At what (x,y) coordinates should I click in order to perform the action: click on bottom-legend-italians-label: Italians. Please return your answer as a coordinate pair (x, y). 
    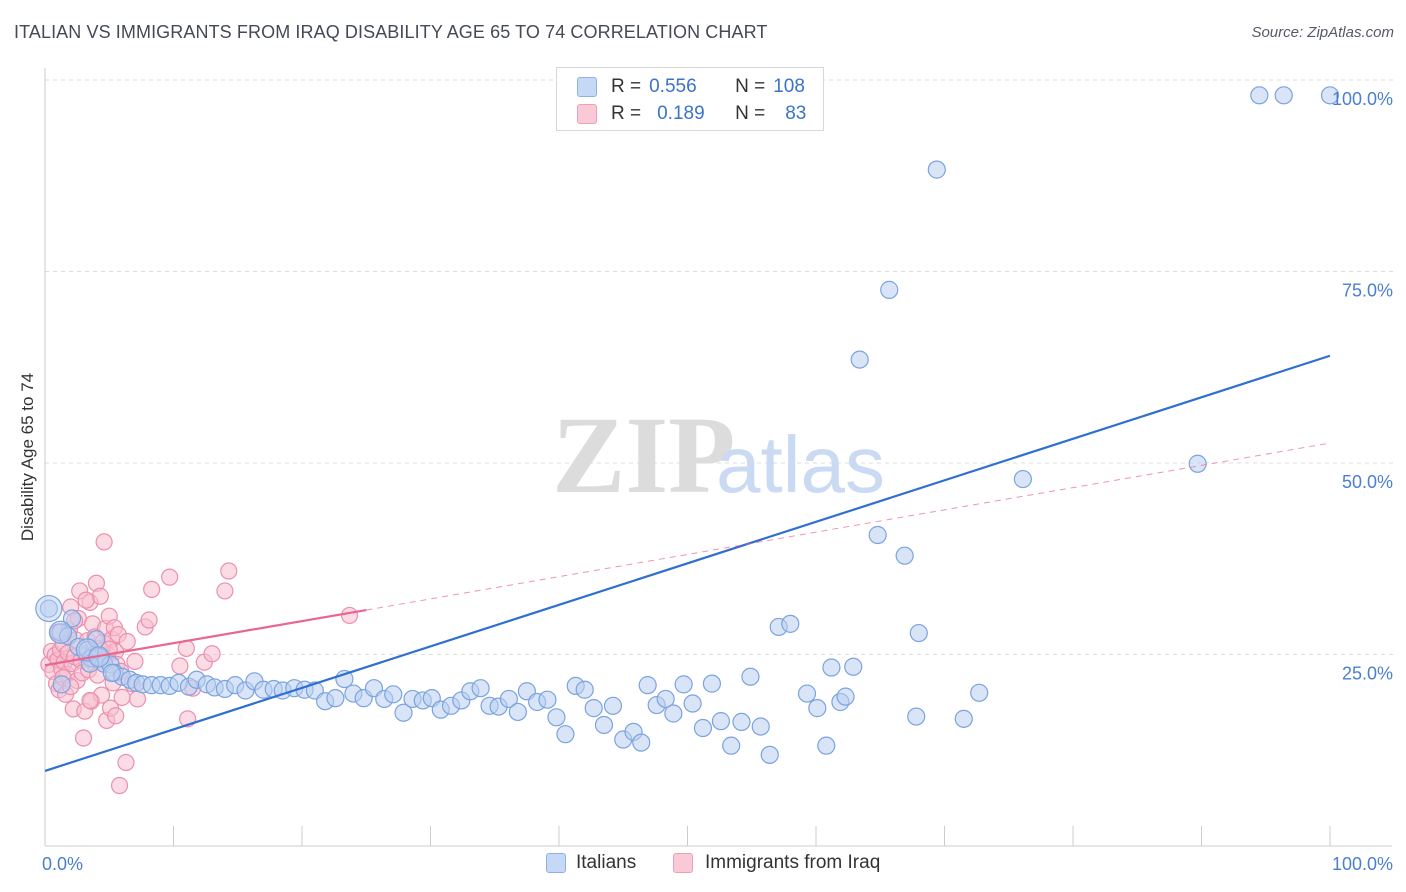
    Looking at the image, I should click on (606, 862).